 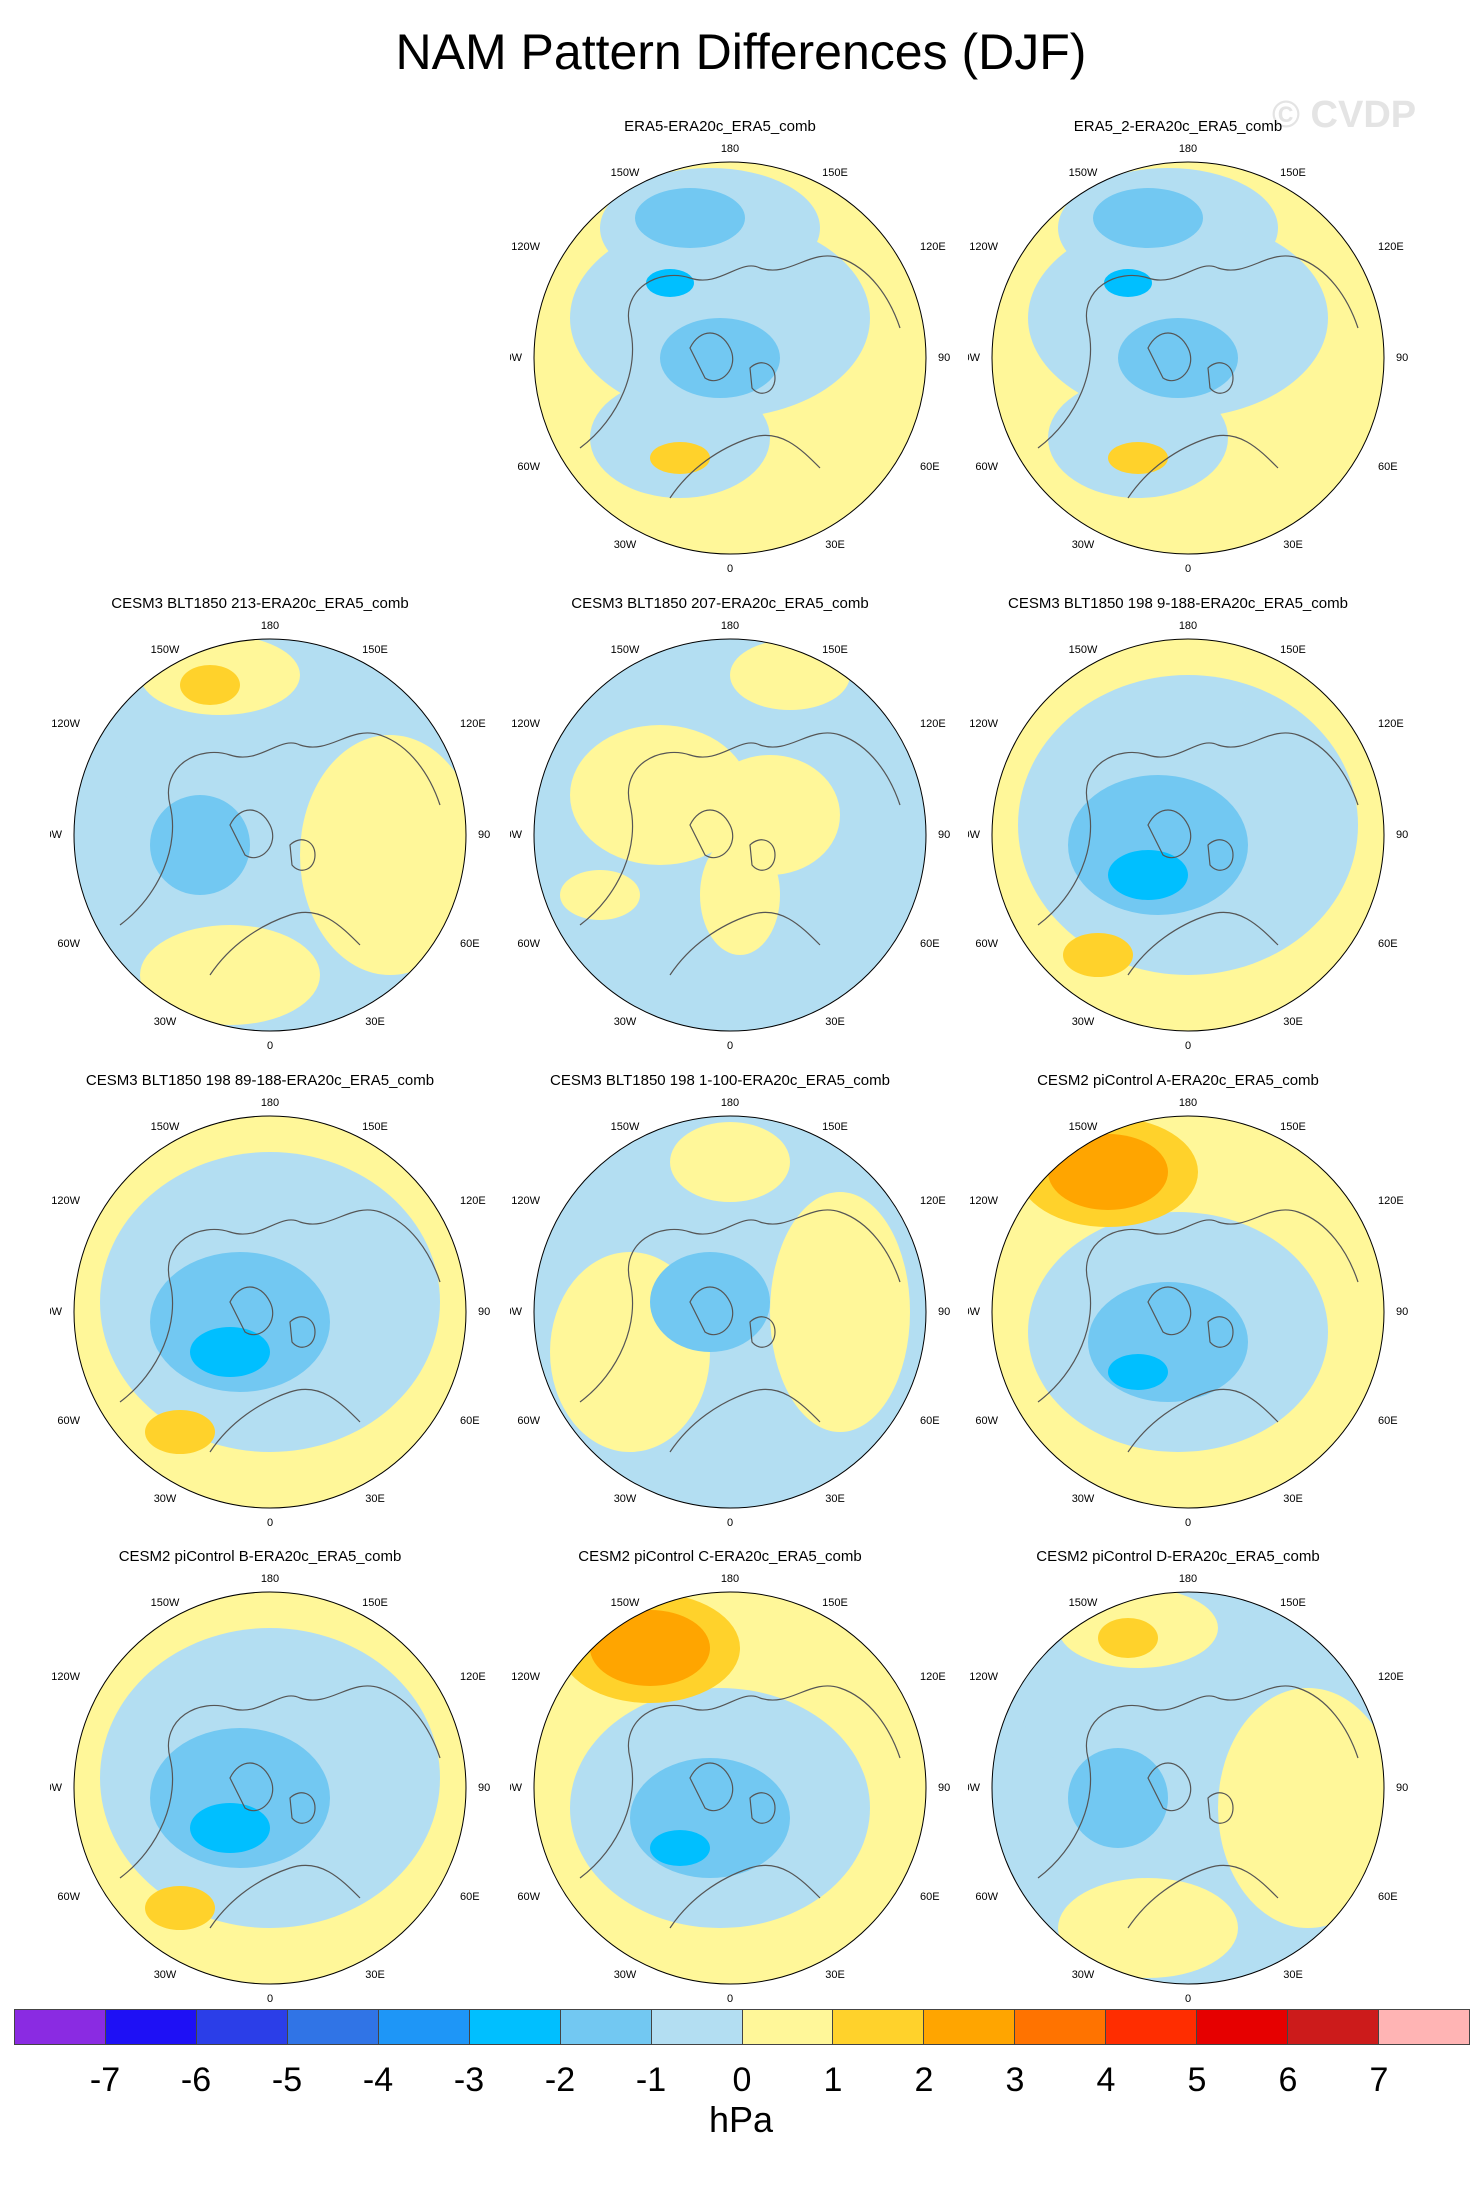 I want to click on panel-title: CESM3 BLT1850 207-ERA20c_ERA5_comb, so click(x=720, y=603).